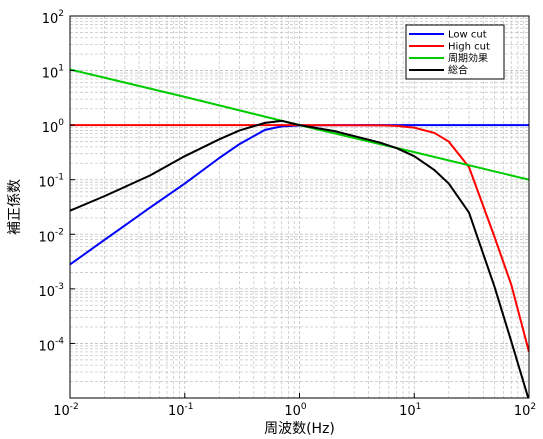  I want to click on x-tick-label: 10⁰, so click(295, 410).